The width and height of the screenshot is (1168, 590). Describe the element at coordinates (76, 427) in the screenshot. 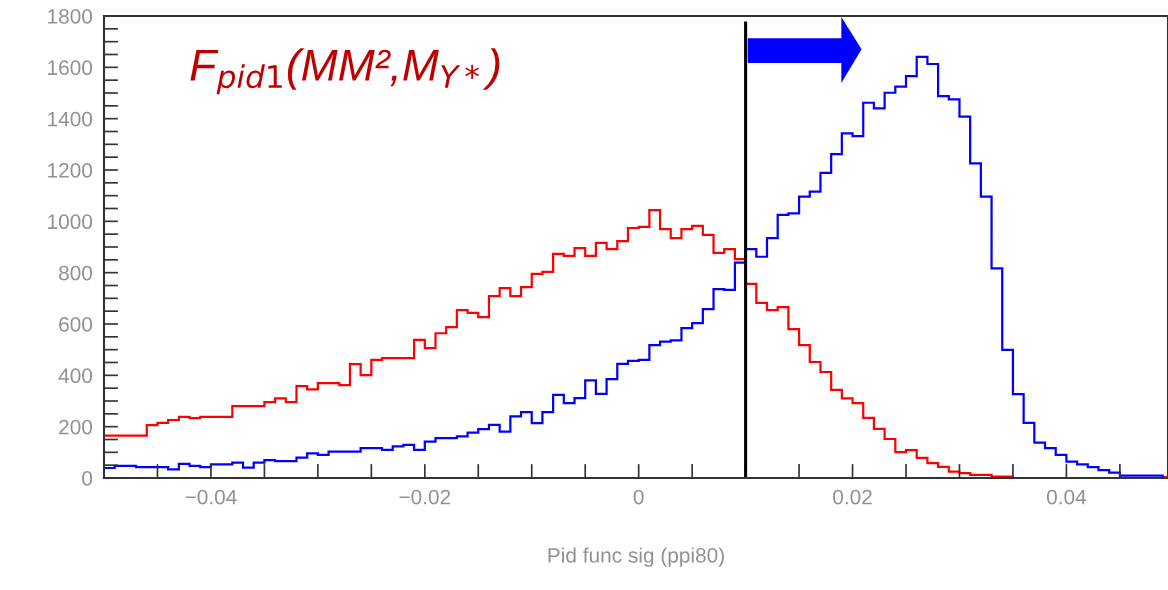

I see `y-tick-label: 200` at that location.